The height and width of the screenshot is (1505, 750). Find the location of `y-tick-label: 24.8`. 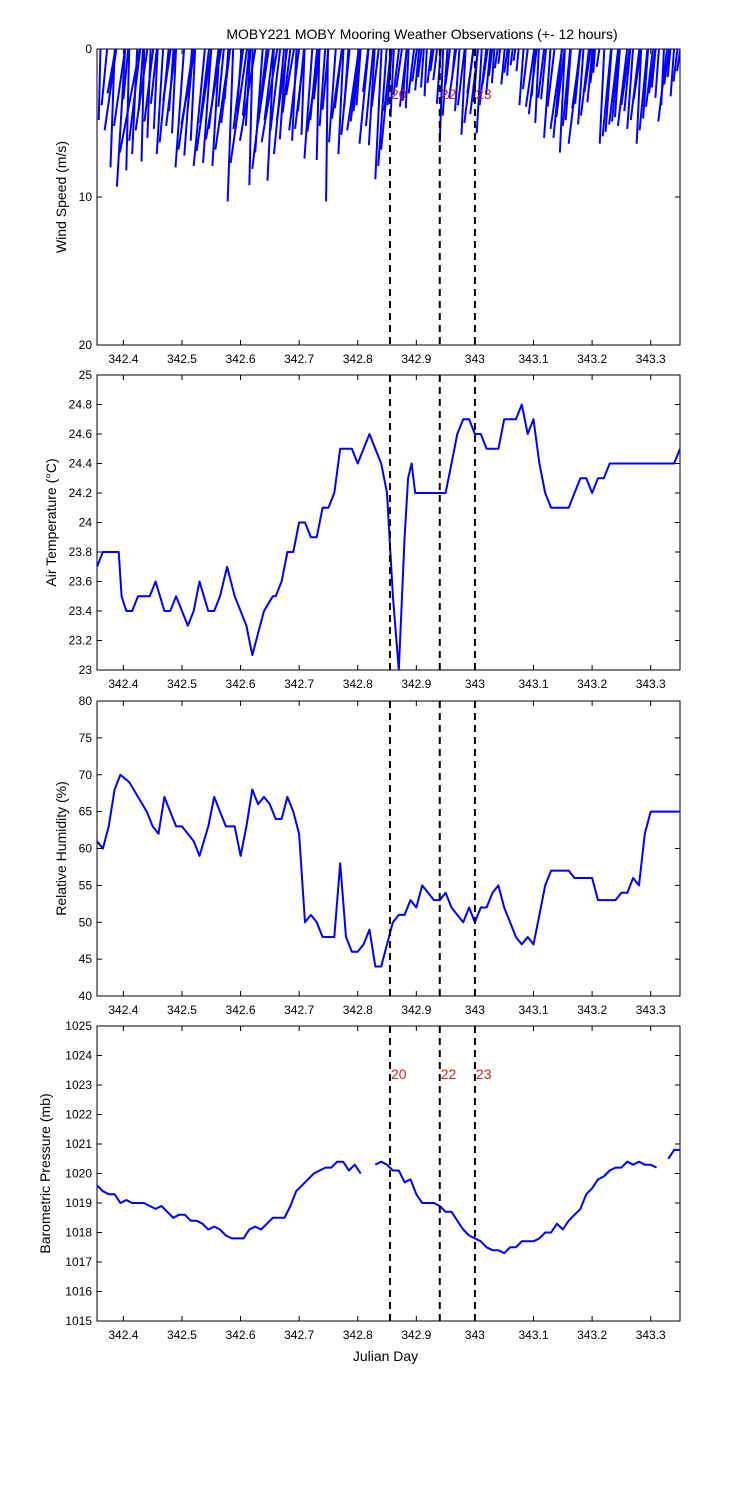

y-tick-label: 24.8 is located at coordinates (81, 405).